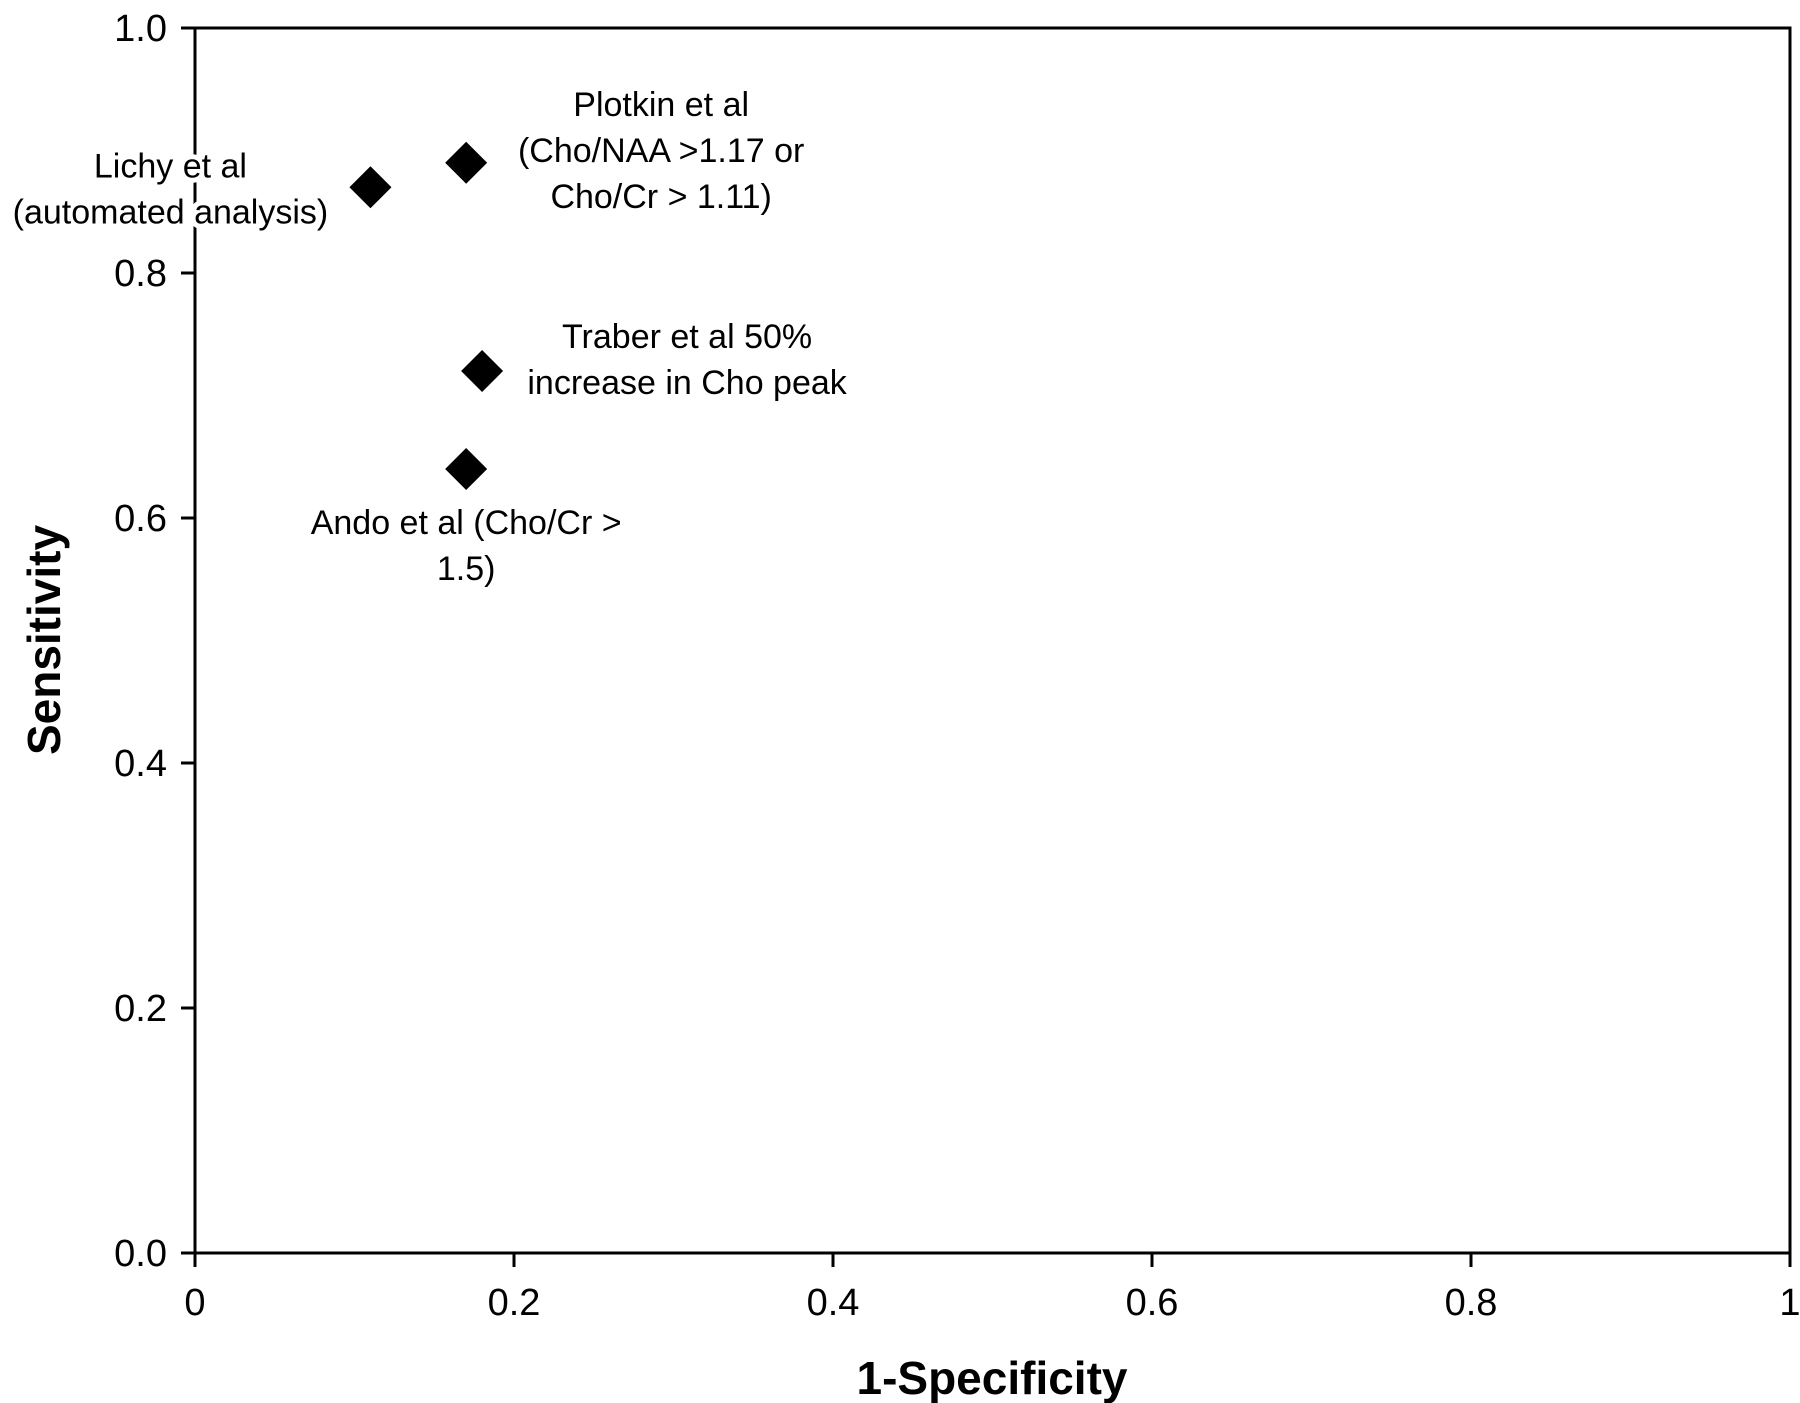  I want to click on point-label: Lichy et al (automated analysis), so click(171, 189).